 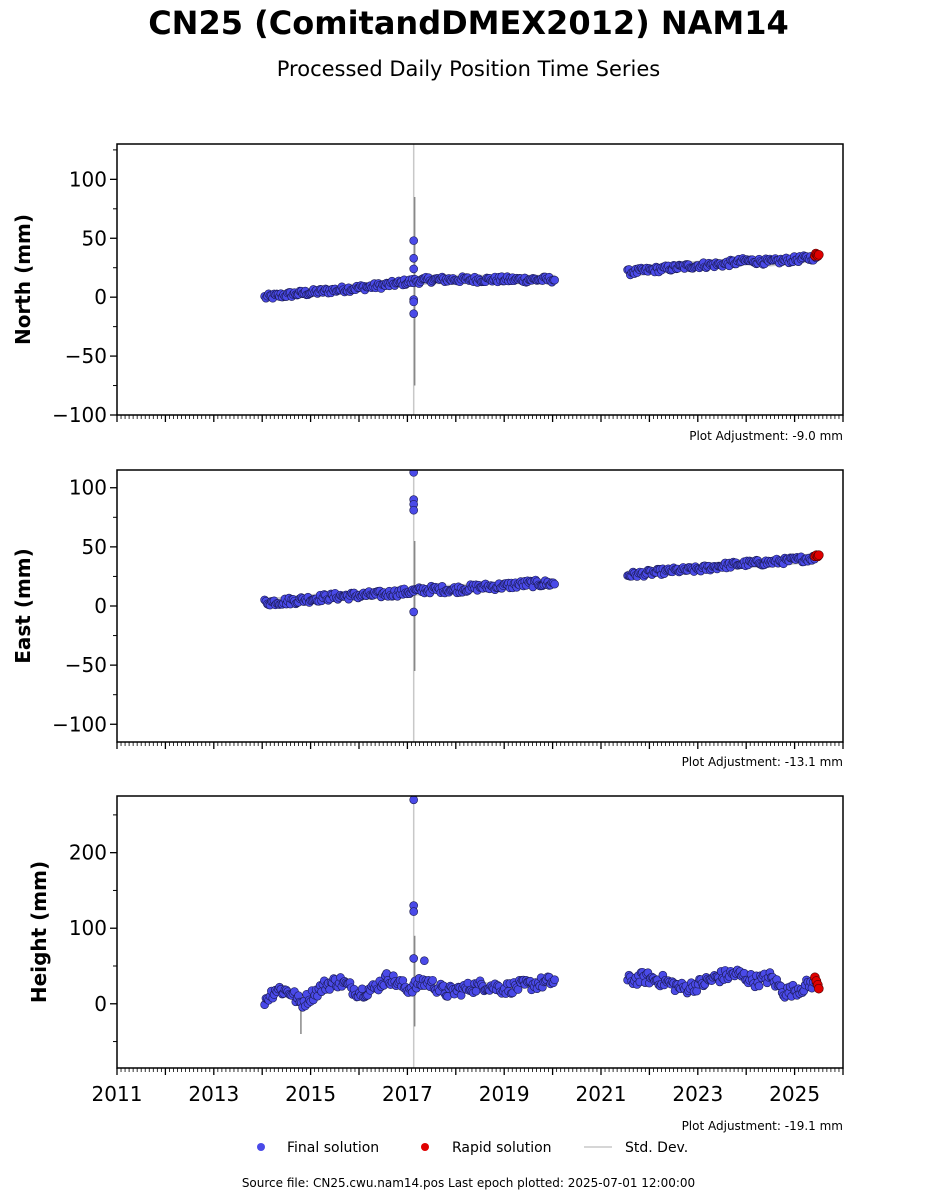 What do you see at coordinates (117, 1094) in the screenshot?
I see `x-tick-label: 2011` at bounding box center [117, 1094].